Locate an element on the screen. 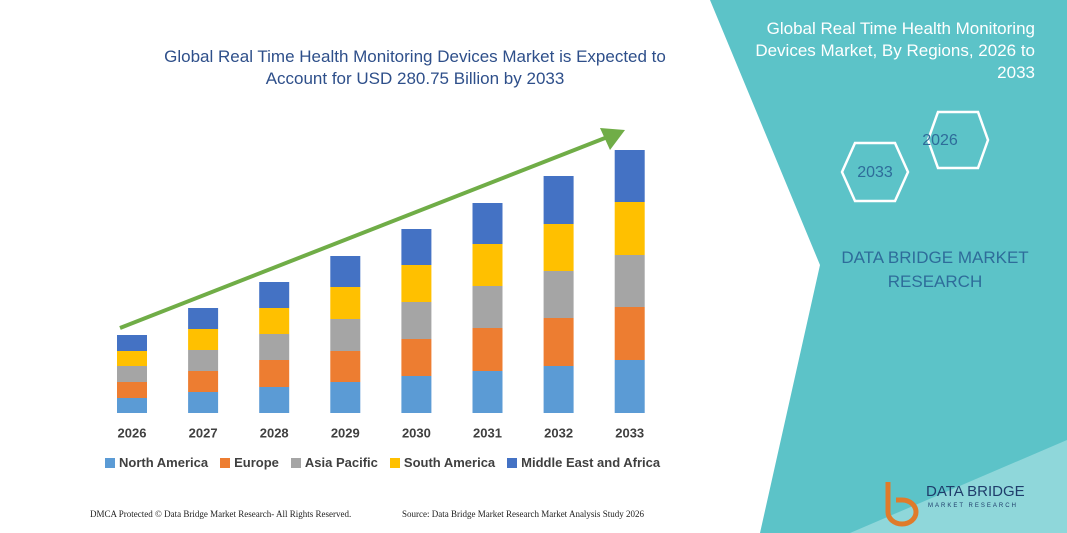 The width and height of the screenshot is (1067, 533). x-tick-label: 2028 is located at coordinates (274, 432).